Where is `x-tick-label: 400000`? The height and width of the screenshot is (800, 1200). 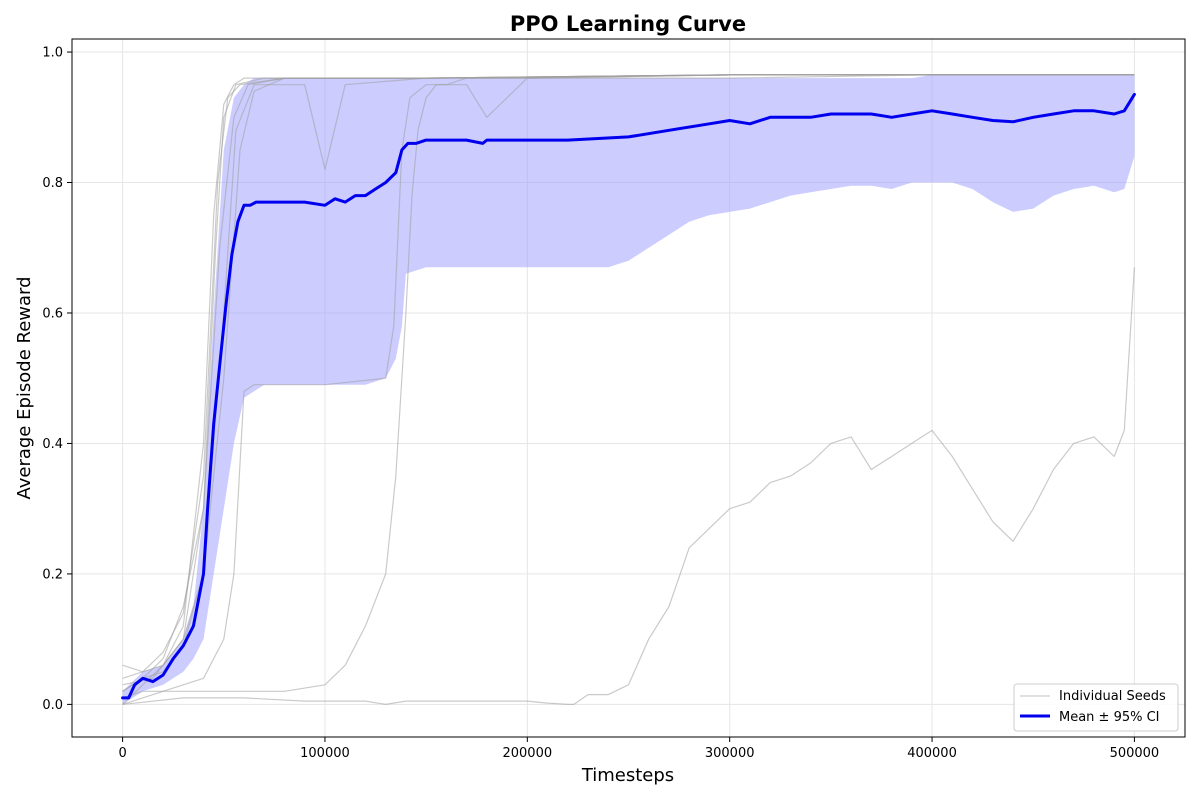 x-tick-label: 400000 is located at coordinates (932, 753).